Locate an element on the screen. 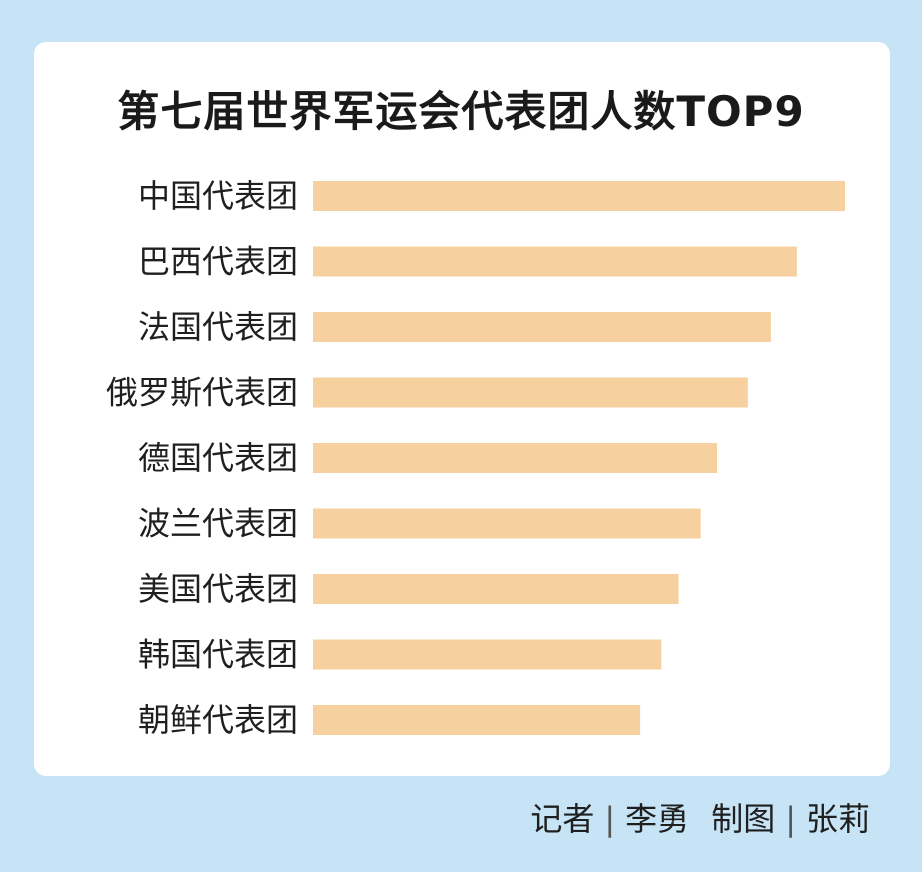 The image size is (922, 872). graphic-label: 制图 is located at coordinates (743, 819).